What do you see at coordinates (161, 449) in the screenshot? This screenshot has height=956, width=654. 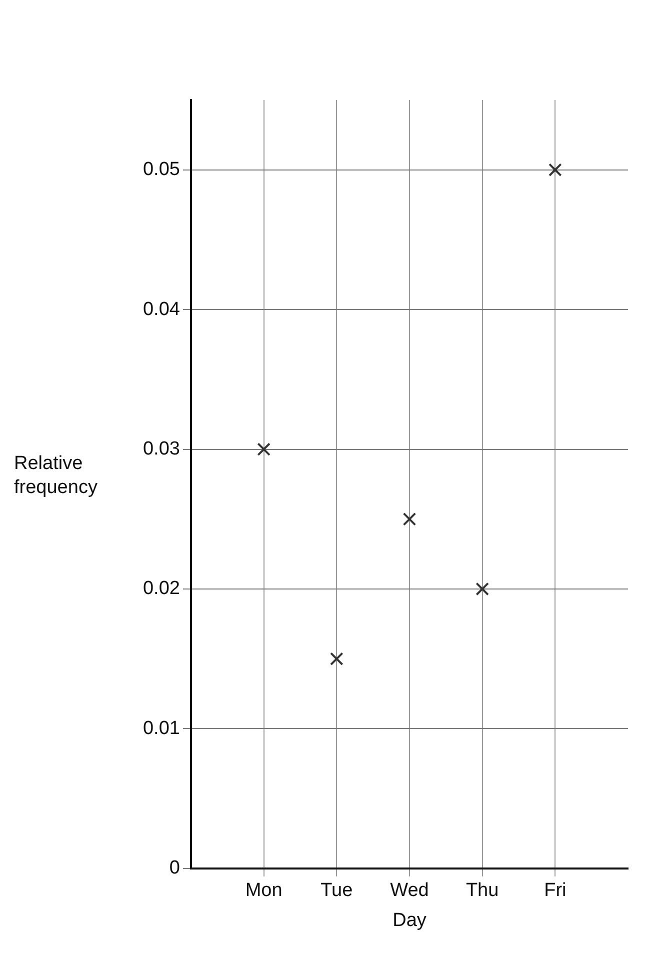 I see `y-tick-label: 0.03` at bounding box center [161, 449].